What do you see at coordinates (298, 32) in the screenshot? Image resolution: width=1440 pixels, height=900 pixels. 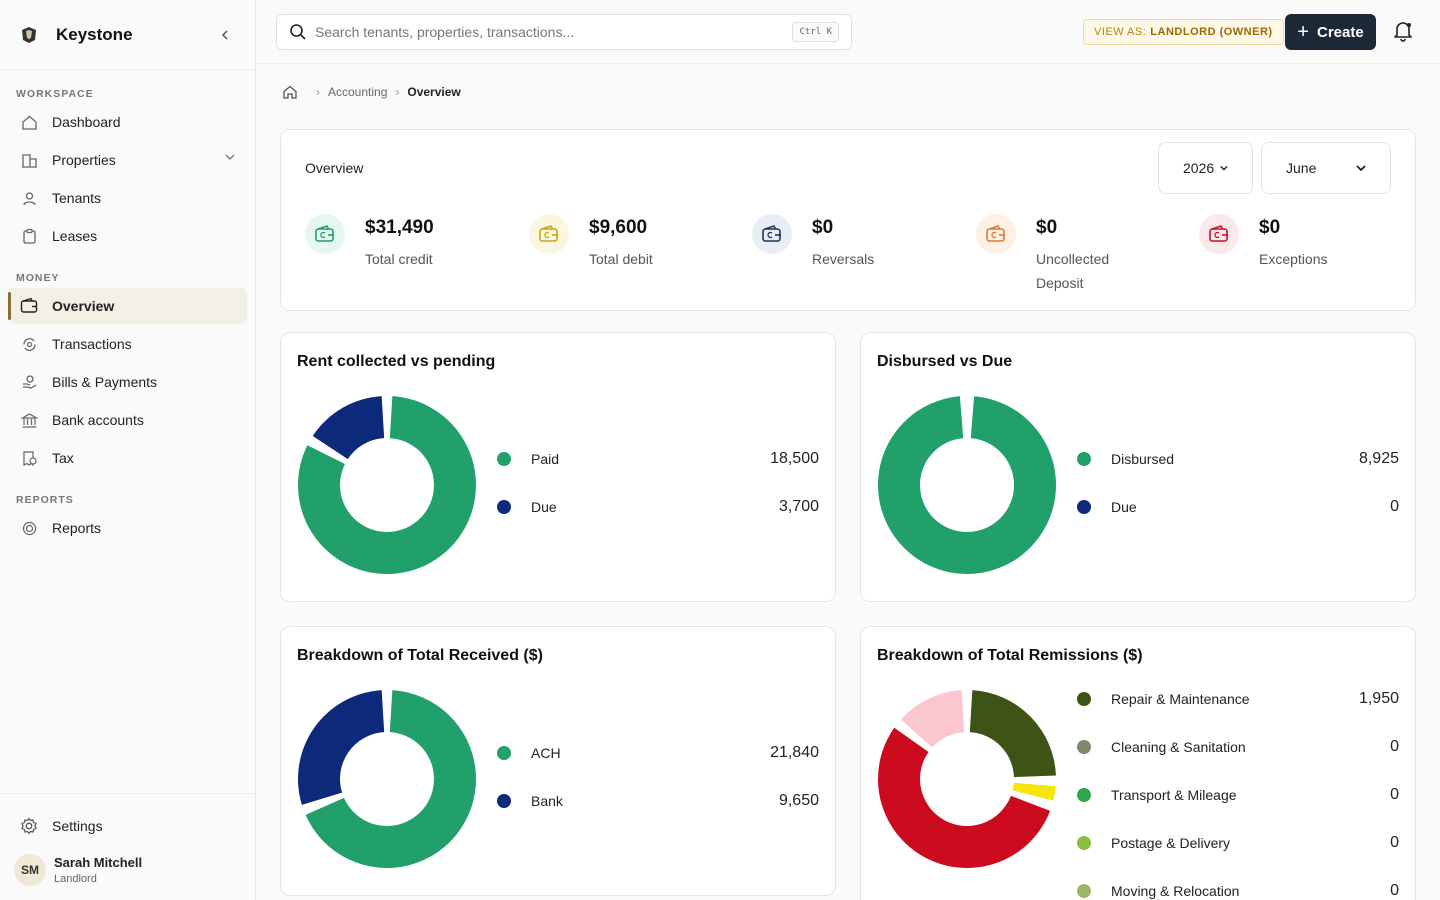 I see `search-icon` at bounding box center [298, 32].